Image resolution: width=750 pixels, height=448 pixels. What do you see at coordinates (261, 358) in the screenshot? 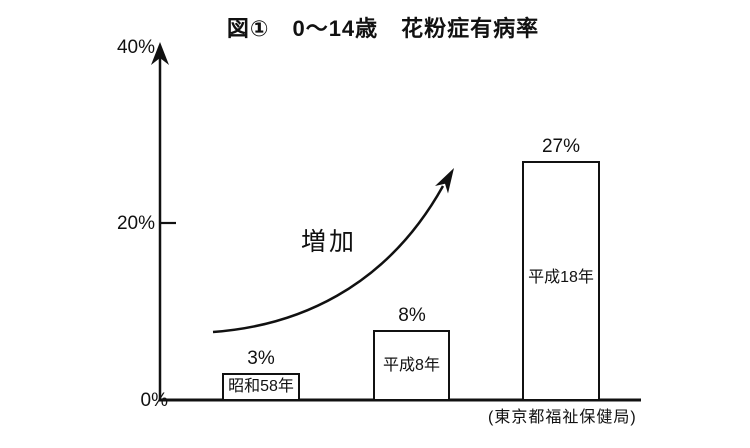
I see `bar-showa58-value: 3%` at bounding box center [261, 358].